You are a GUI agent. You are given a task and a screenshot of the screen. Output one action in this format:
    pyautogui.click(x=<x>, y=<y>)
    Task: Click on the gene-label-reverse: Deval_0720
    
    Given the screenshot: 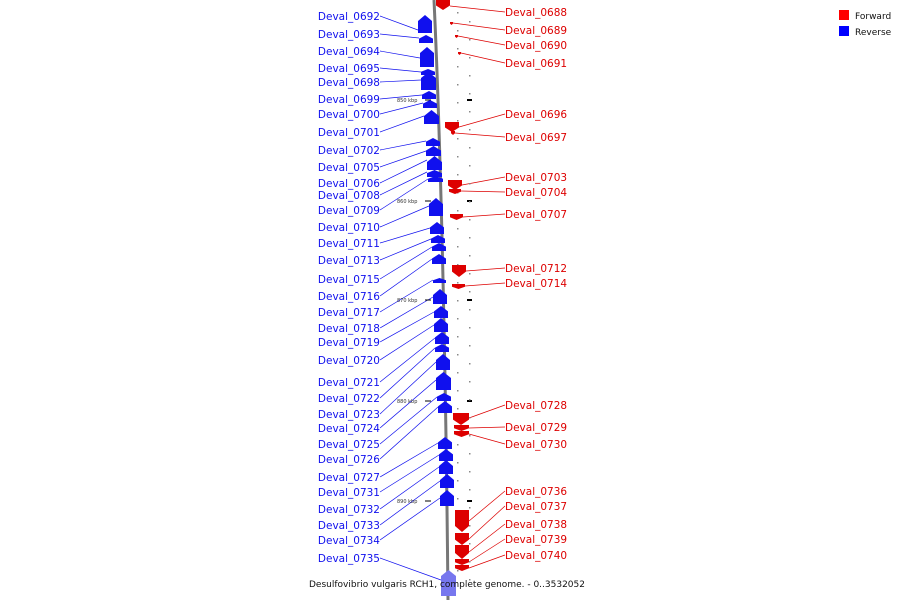 What is the action you would take?
    pyautogui.click(x=349, y=361)
    